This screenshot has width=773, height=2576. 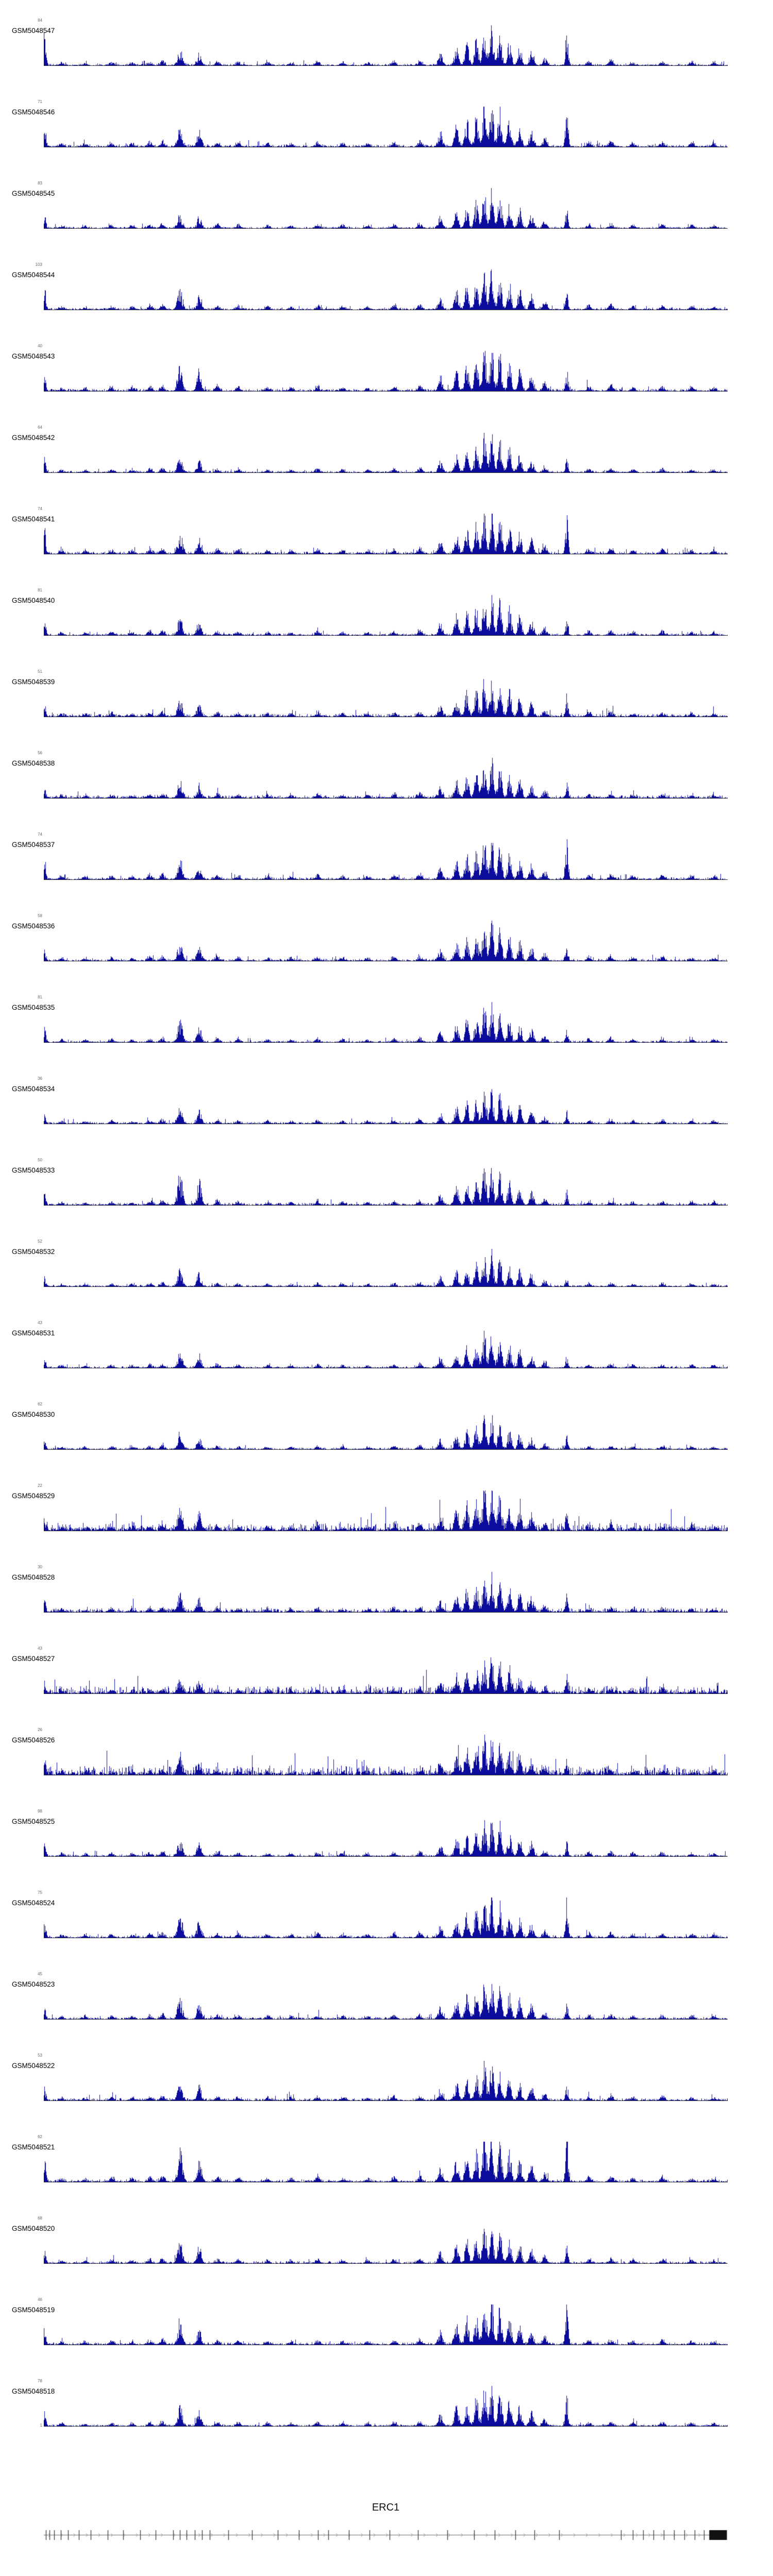 What do you see at coordinates (40, 183) in the screenshot?
I see `track-ymax-value: 83` at bounding box center [40, 183].